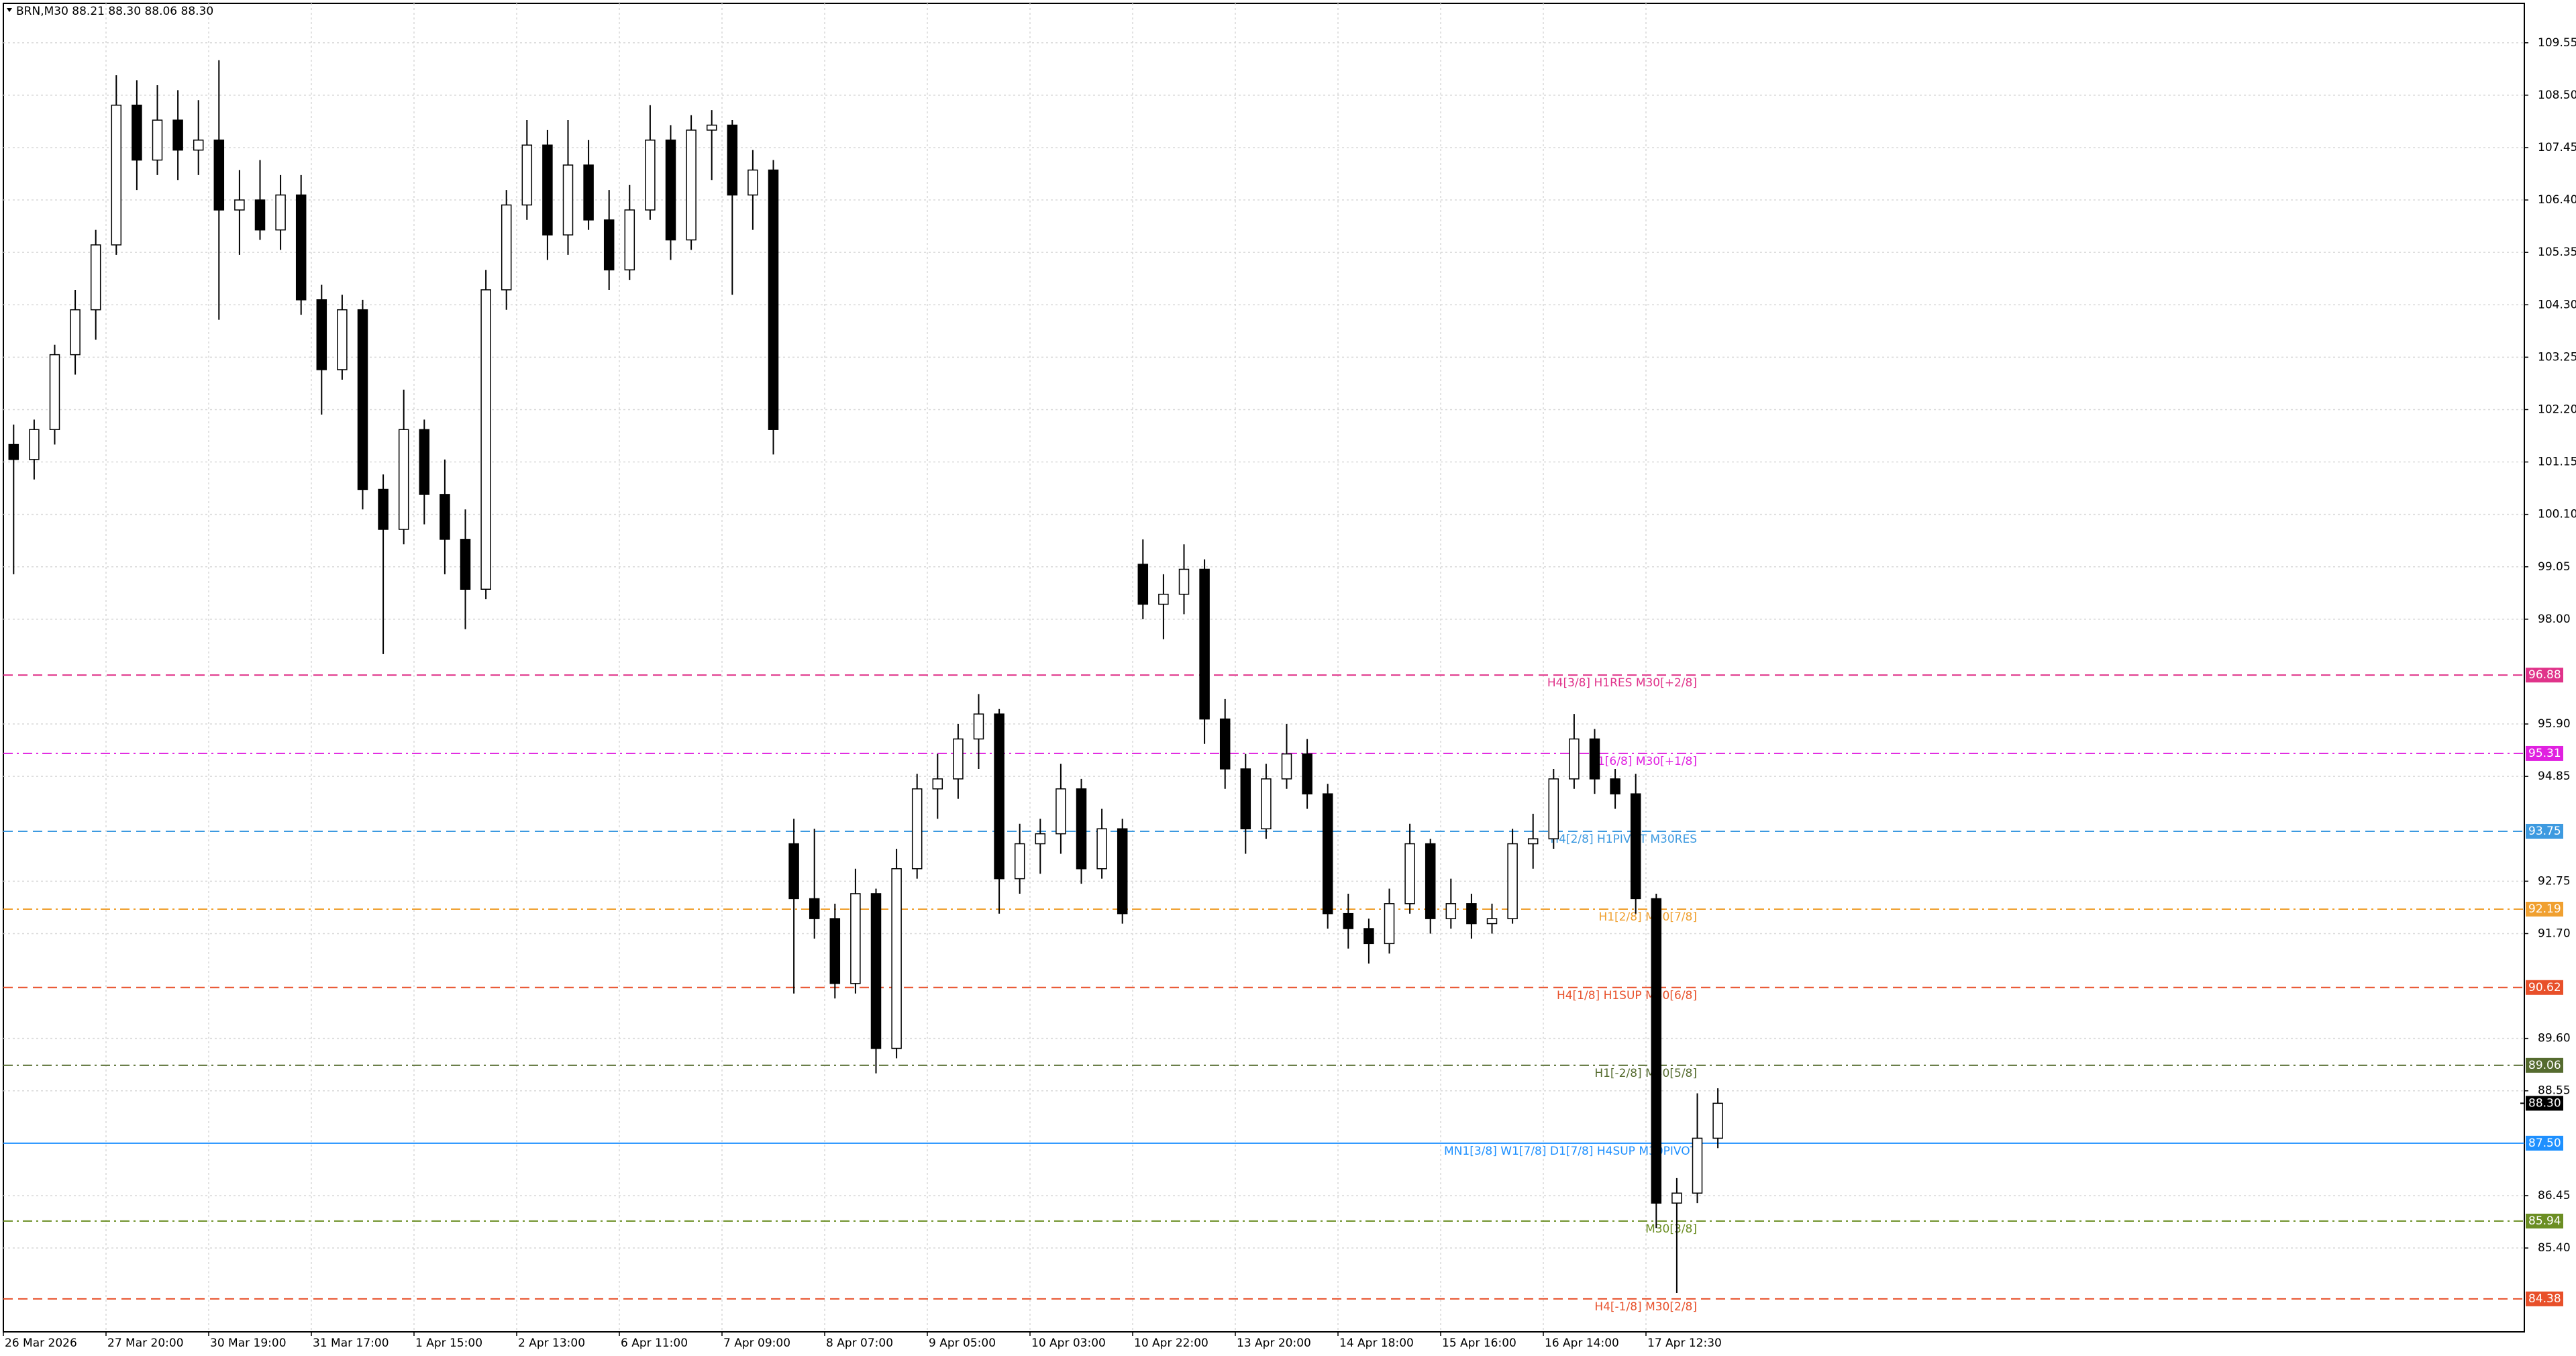 The width and height of the screenshot is (2576, 1356). What do you see at coordinates (1671, 1229) in the screenshot?
I see `level-label: M30[3/8]` at bounding box center [1671, 1229].